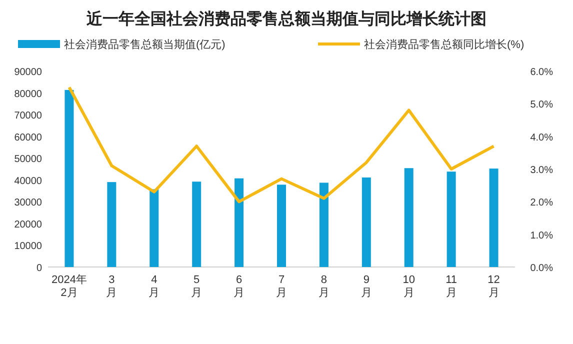  Describe the element at coordinates (542, 236) in the screenshot. I see `y2-tick-label: 1.0%` at that location.